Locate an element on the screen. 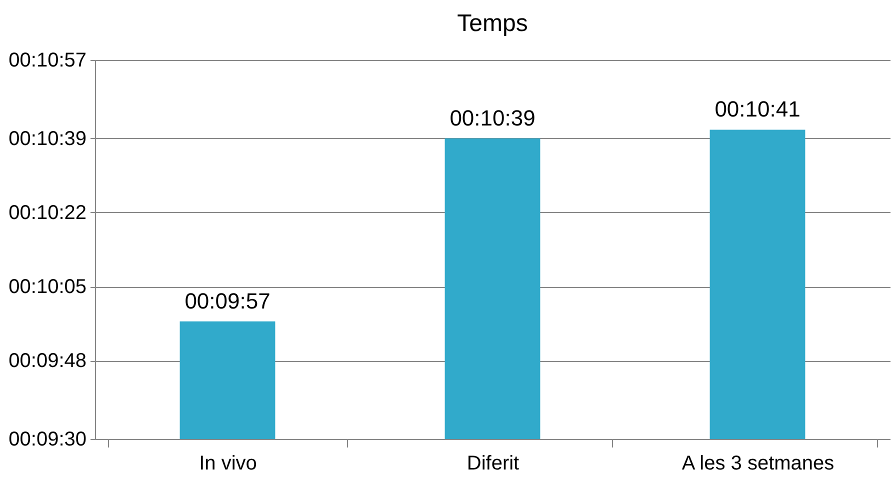 This screenshot has width=896, height=479. y-tick-label: 00:10:57 is located at coordinates (47, 61).